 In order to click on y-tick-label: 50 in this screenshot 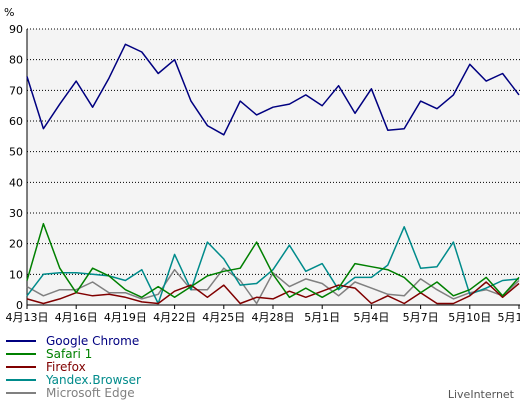, I will do `click(16, 152)`.